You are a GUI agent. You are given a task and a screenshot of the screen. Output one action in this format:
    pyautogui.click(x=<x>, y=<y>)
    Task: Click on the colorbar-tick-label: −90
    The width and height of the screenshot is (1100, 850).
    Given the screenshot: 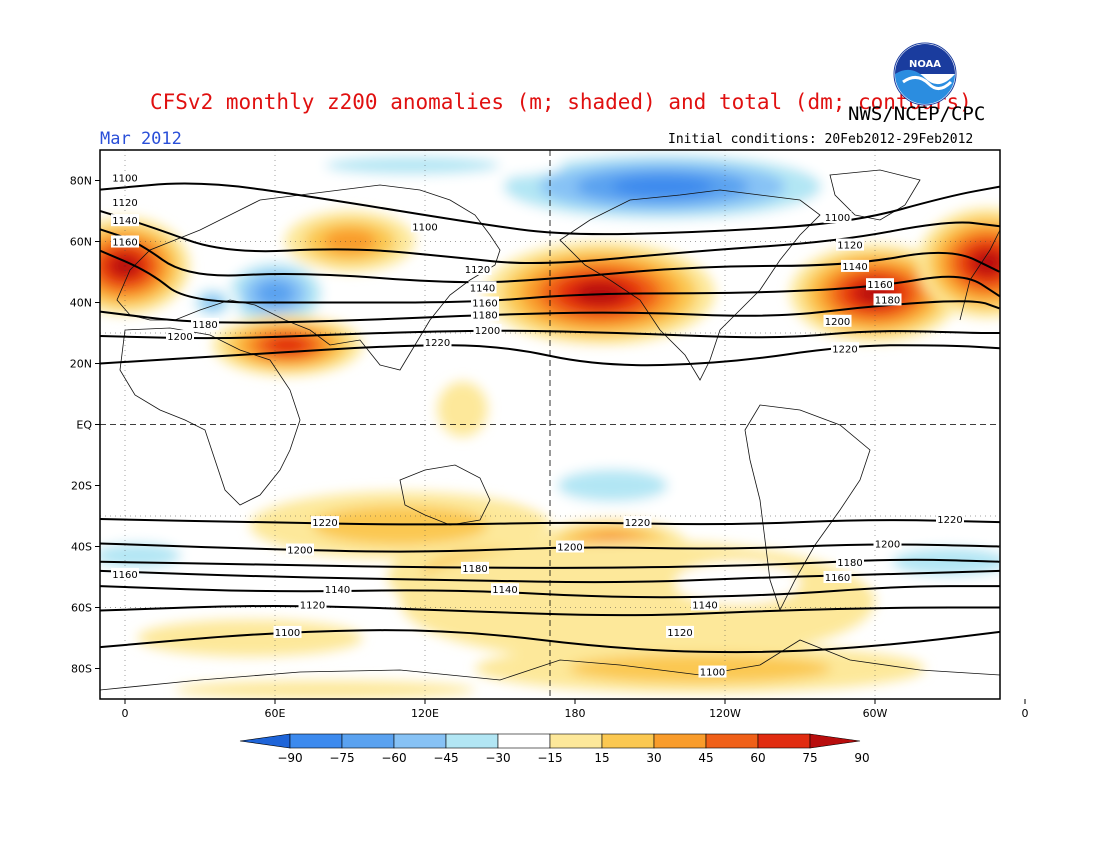 What is the action you would take?
    pyautogui.click(x=289, y=758)
    